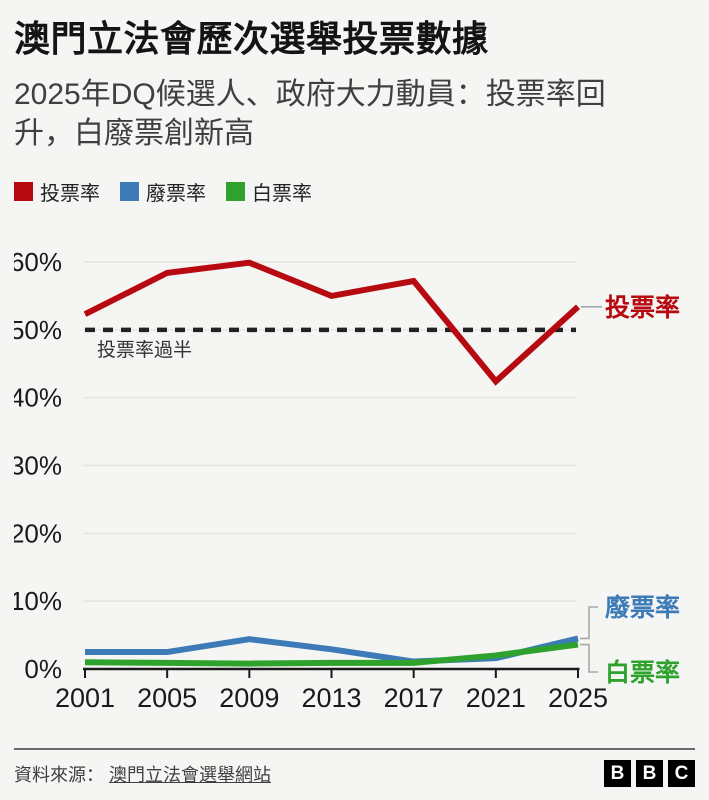 The width and height of the screenshot is (709, 800). I want to click on y-tick-label: 60%, so click(38, 262).